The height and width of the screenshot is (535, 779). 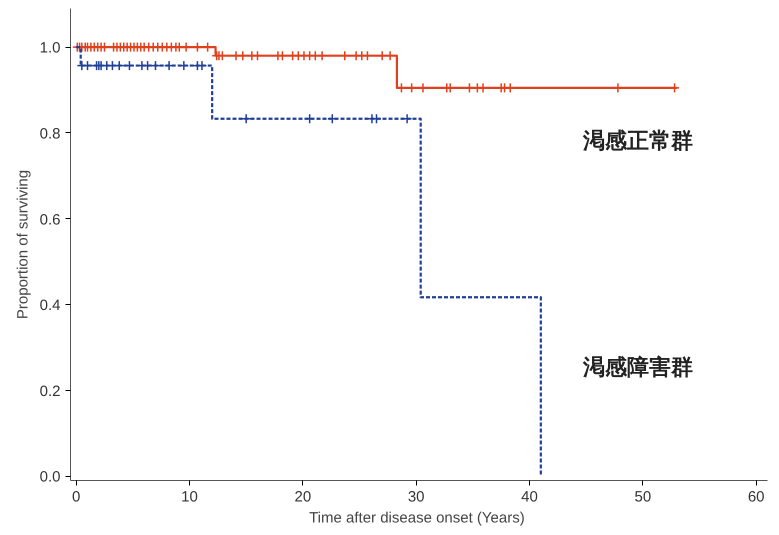 I want to click on y-tick-label: 0.8, so click(x=50, y=133).